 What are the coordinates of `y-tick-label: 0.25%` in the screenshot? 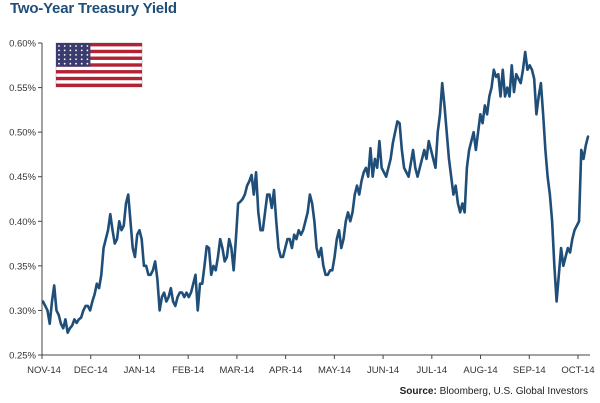 It's located at (22, 356).